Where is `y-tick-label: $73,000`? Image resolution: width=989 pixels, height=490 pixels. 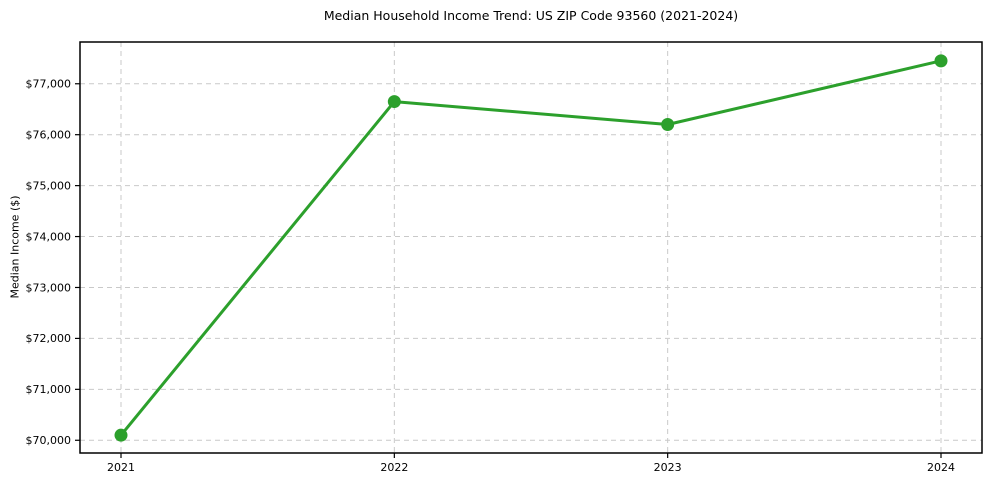 y-tick-label: $73,000 is located at coordinates (49, 287).